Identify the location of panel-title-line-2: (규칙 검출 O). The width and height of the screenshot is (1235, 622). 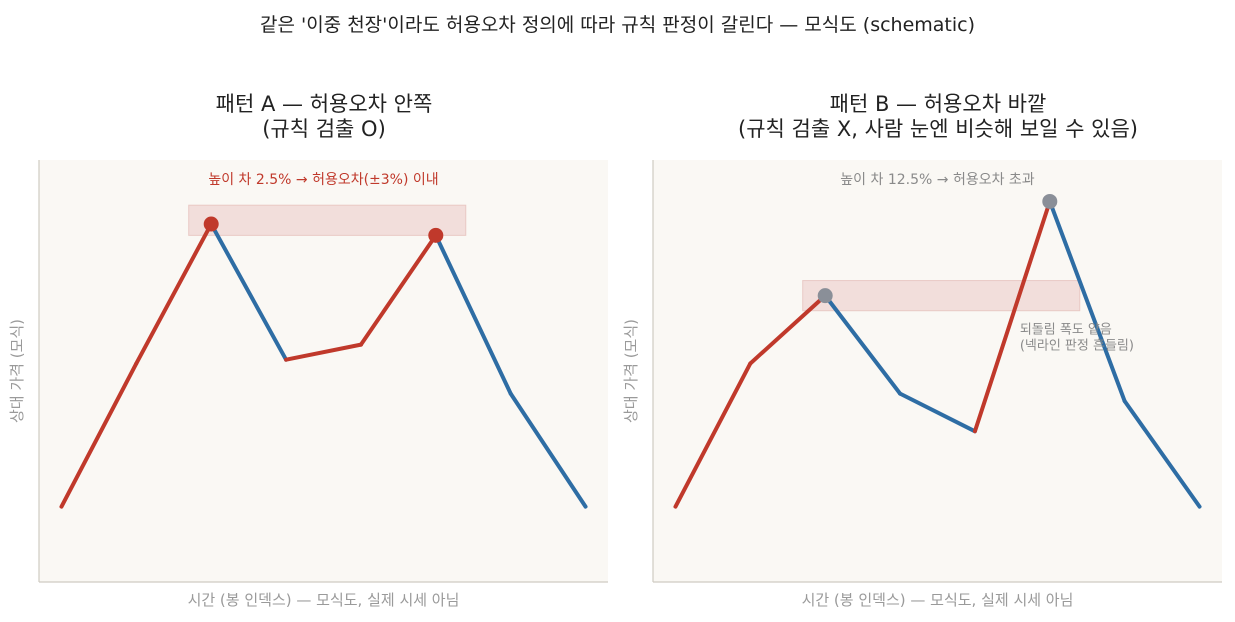
(324, 129).